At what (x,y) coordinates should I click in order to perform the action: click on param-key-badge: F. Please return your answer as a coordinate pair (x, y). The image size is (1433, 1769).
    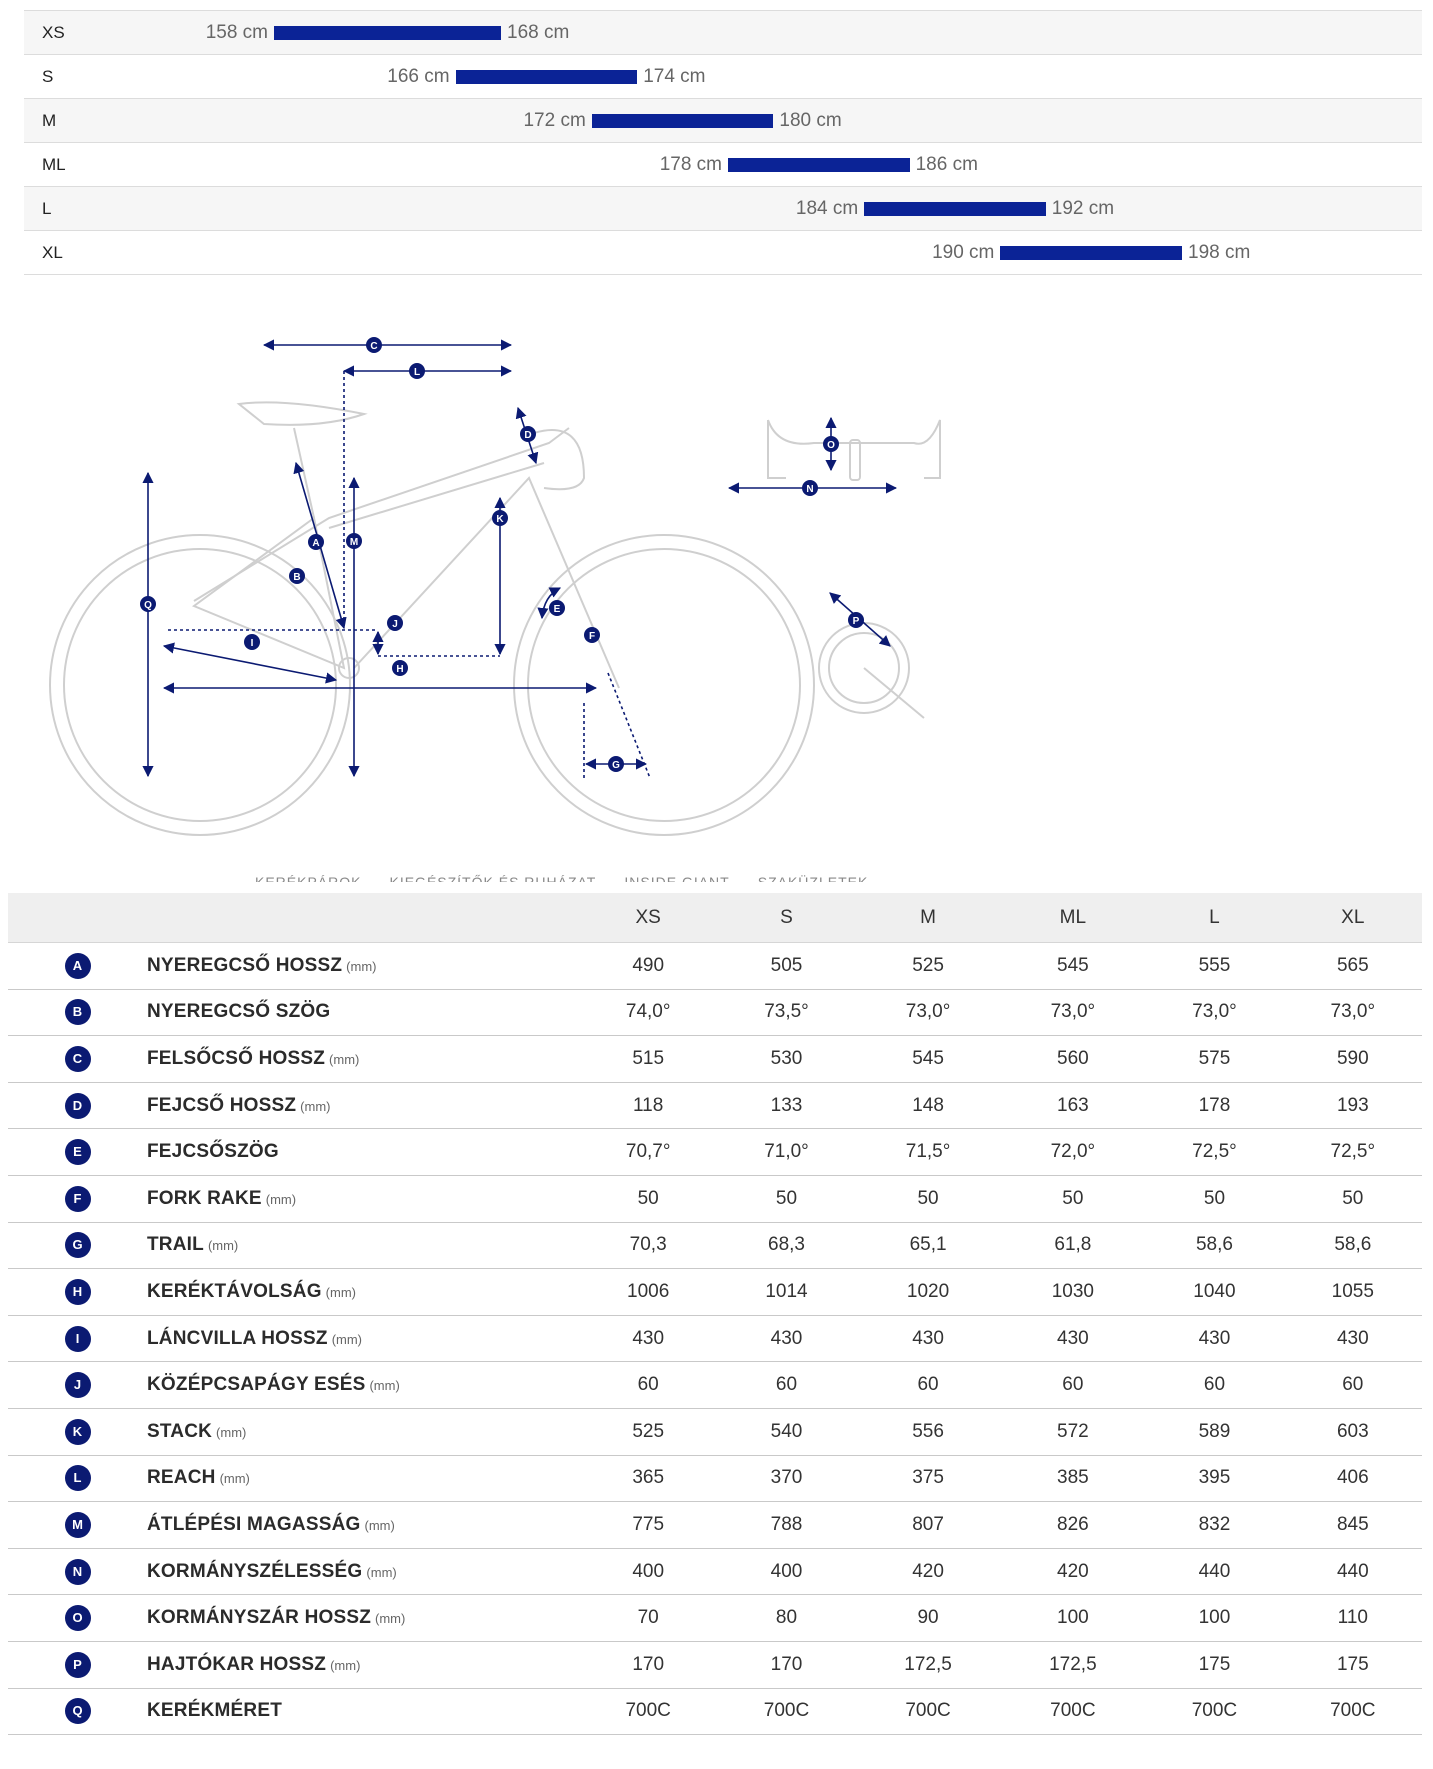
    Looking at the image, I should click on (77, 1198).